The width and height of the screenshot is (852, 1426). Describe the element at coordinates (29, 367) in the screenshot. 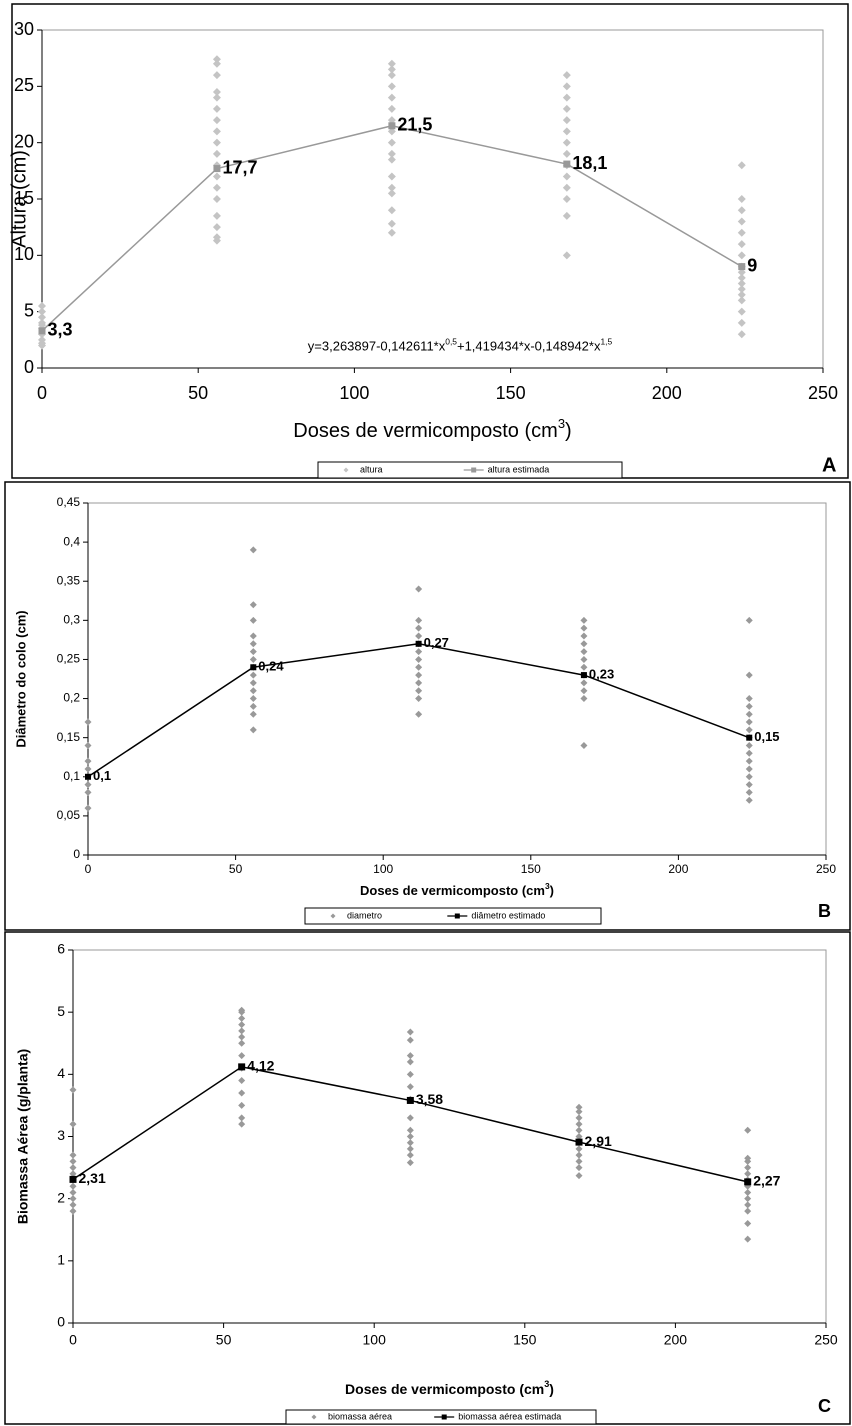

I see `y-tick-label: 0` at that location.